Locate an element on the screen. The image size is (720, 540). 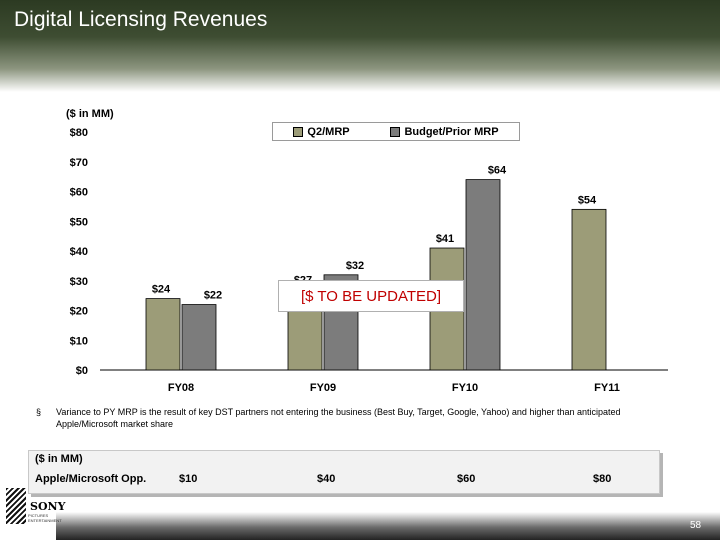
x-tick-label: FY09 is located at coordinates (323, 388).